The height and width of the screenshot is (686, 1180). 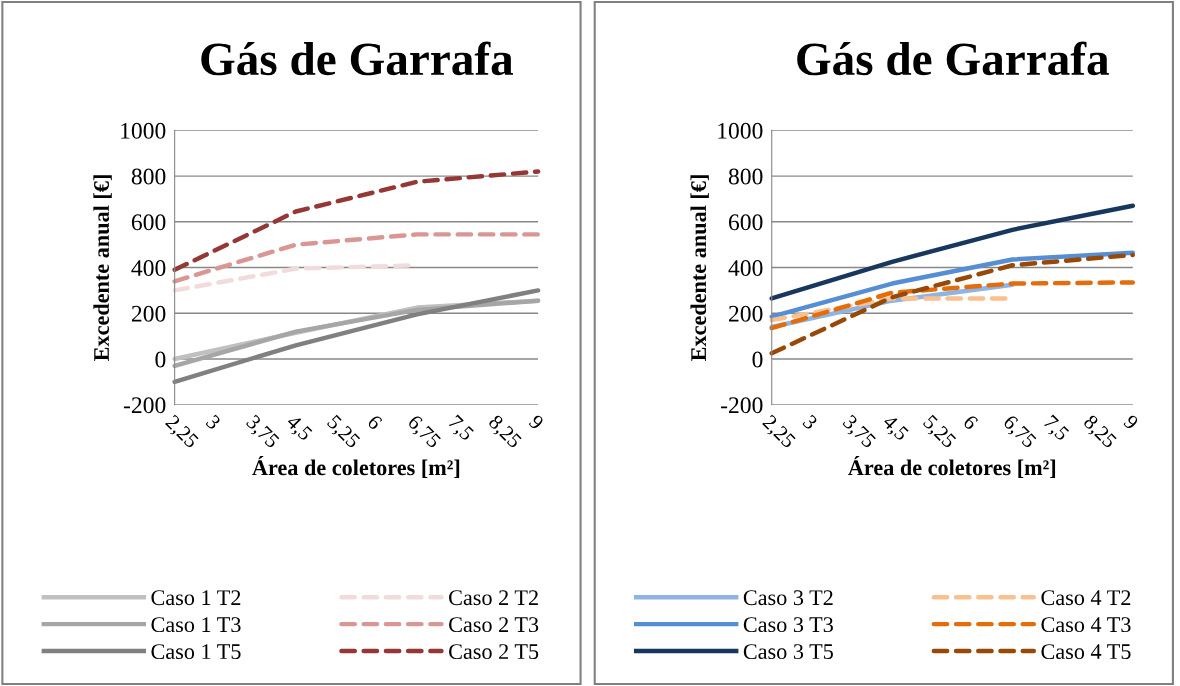 What do you see at coordinates (788, 625) in the screenshot?
I see `legend-label: Caso 3 T3` at bounding box center [788, 625].